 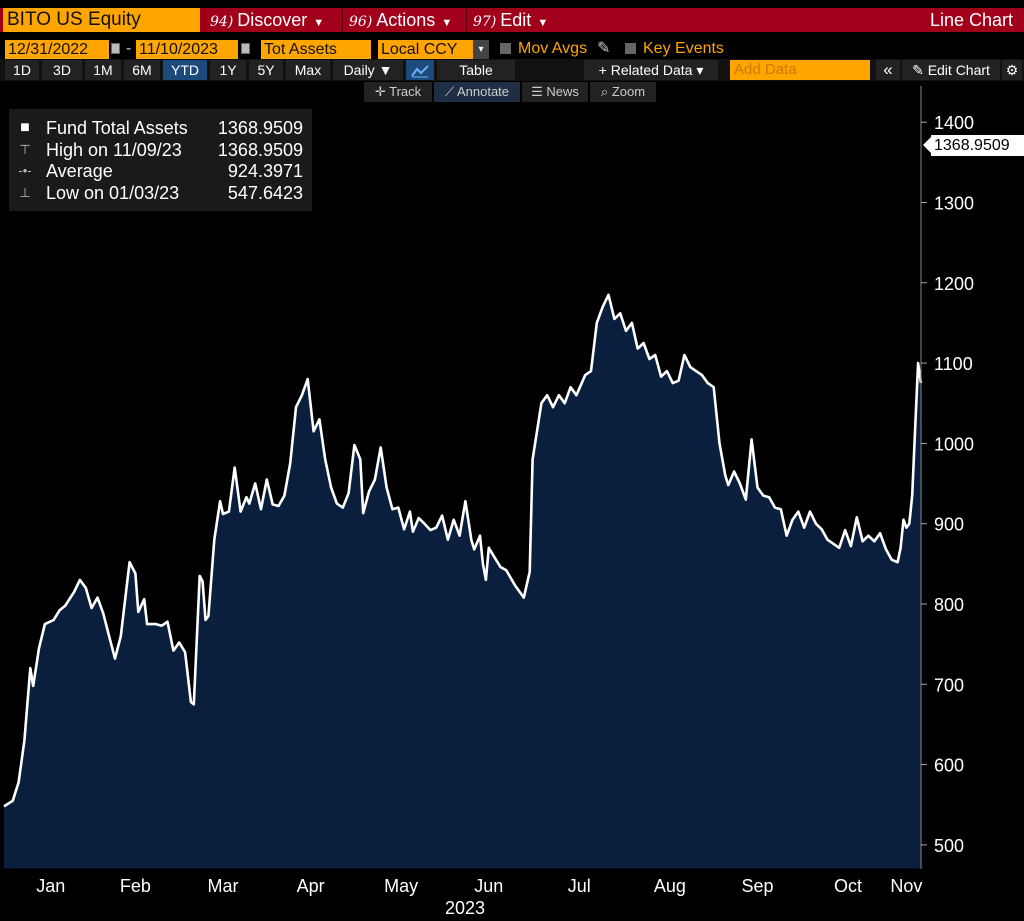 I want to click on related-data-button: + Related Data ▾, so click(x=651, y=70).